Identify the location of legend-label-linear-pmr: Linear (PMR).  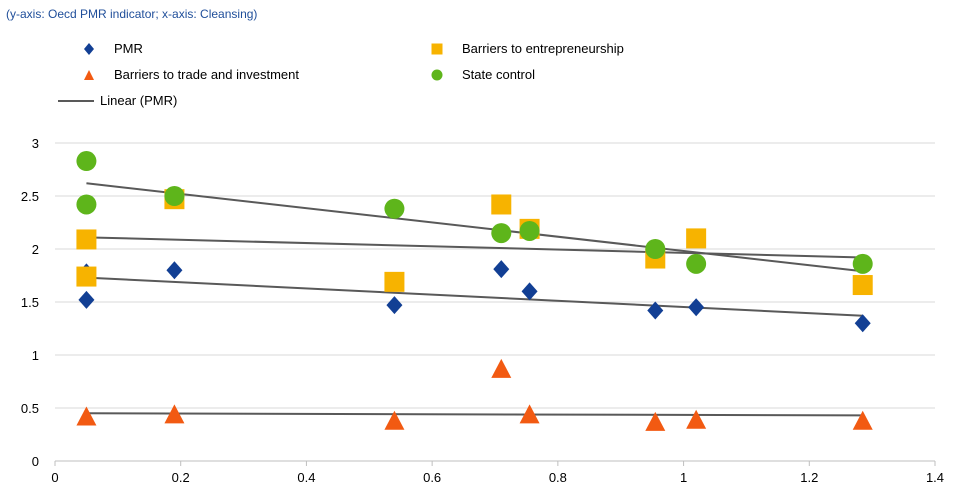
(139, 100).